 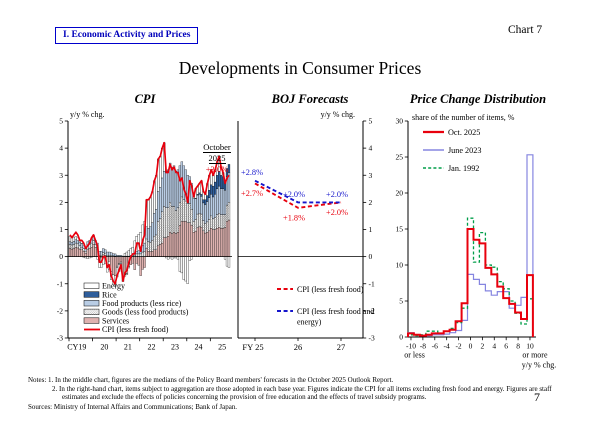 I want to click on x-tick-label: 22, so click(x=151, y=347).